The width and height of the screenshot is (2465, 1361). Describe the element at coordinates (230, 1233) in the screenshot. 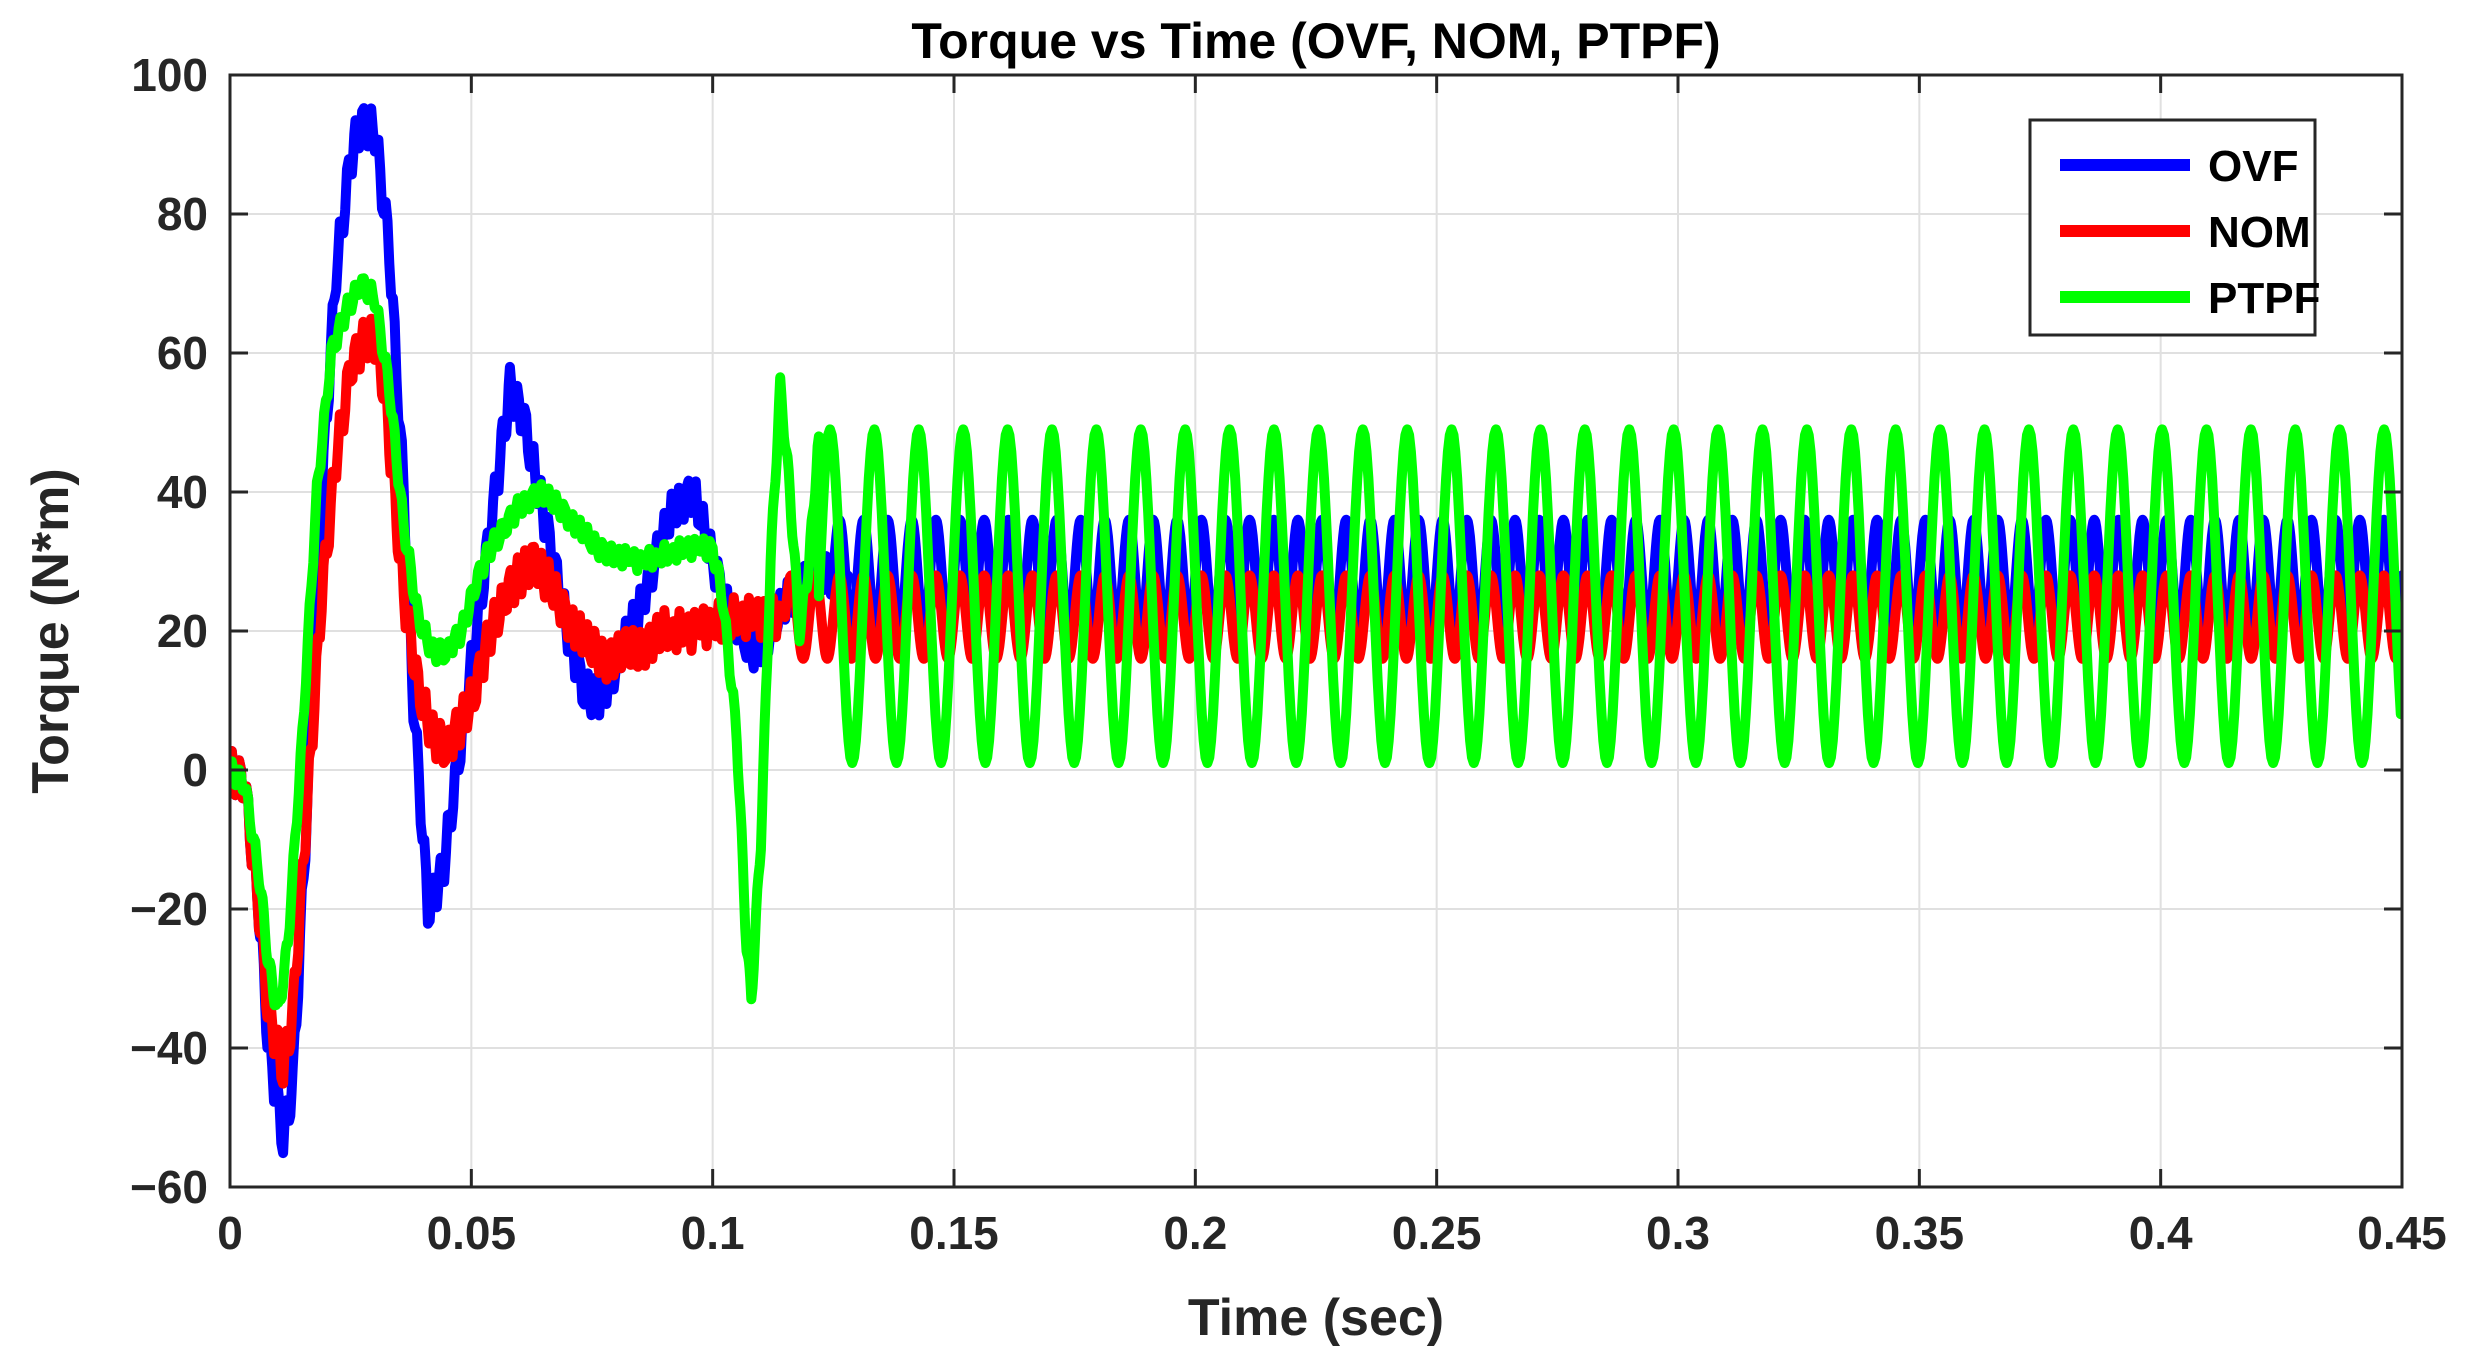

I see `x-tick-label: 0` at that location.